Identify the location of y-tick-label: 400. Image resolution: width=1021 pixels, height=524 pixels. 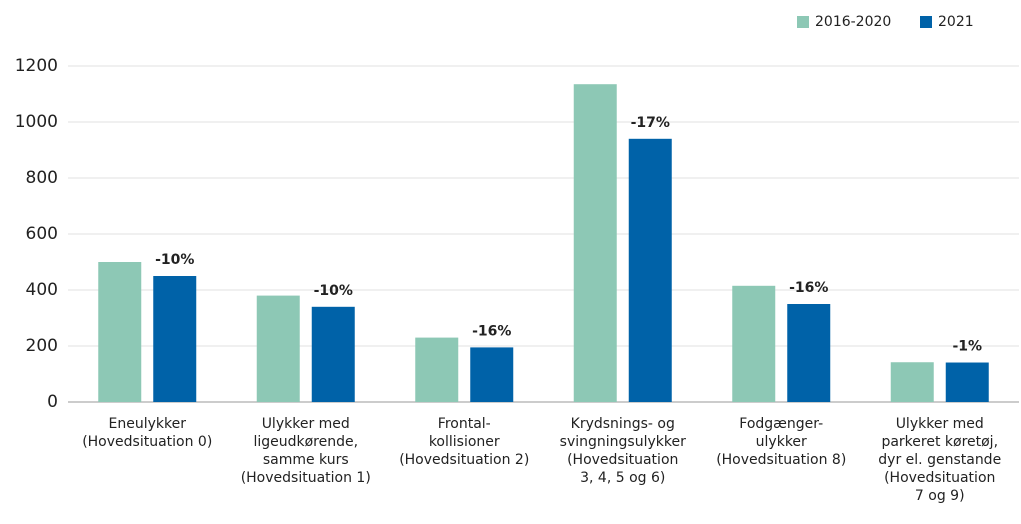
(42, 290).